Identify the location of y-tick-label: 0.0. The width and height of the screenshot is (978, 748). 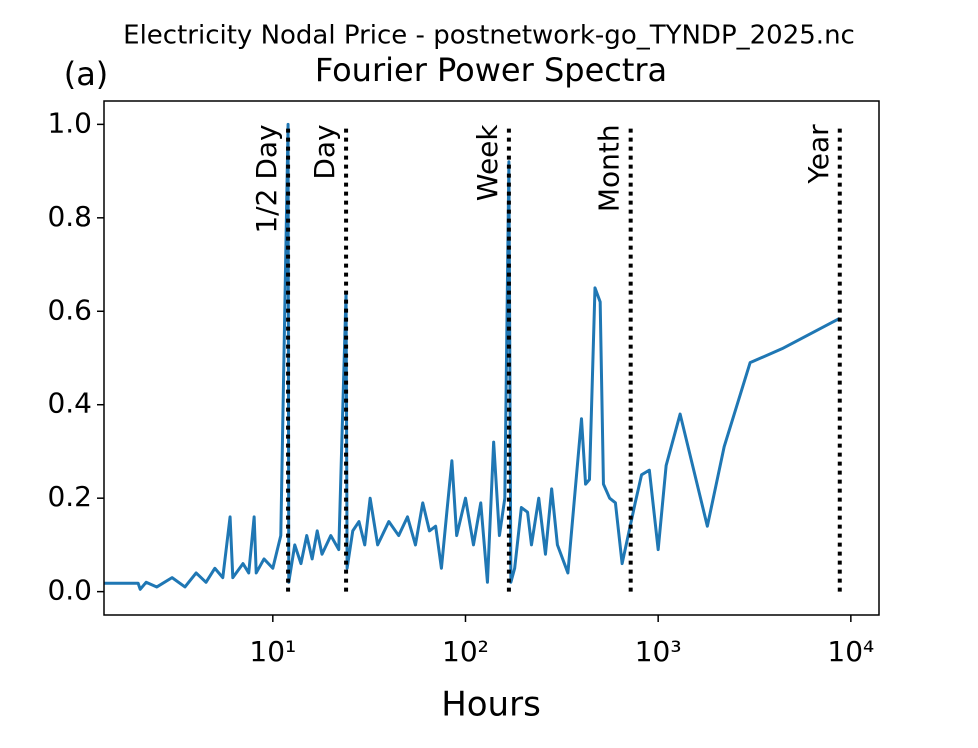
(69, 590).